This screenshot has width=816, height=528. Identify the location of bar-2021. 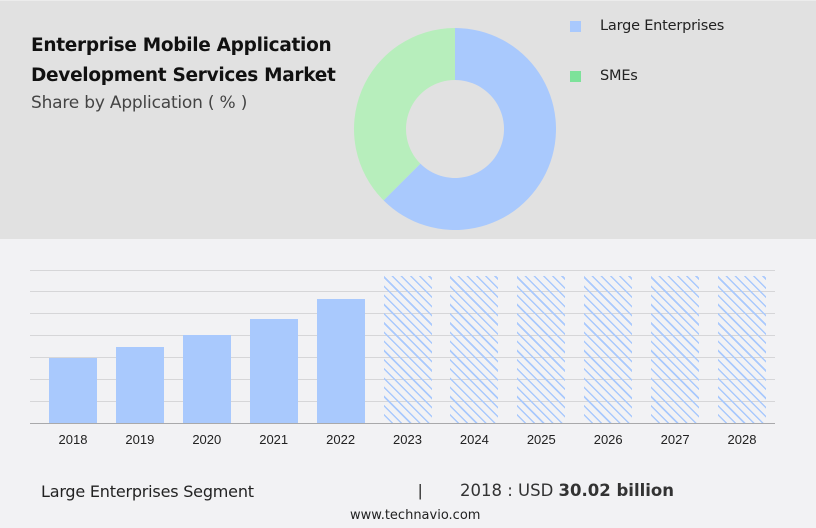
(273, 370).